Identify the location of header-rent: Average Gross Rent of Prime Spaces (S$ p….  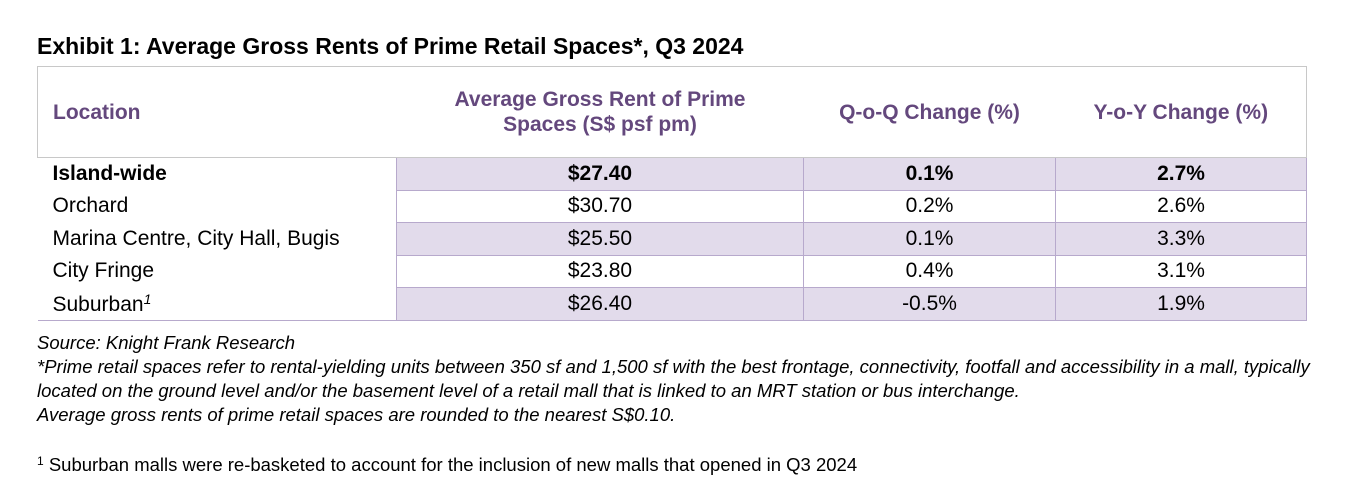
(600, 112).